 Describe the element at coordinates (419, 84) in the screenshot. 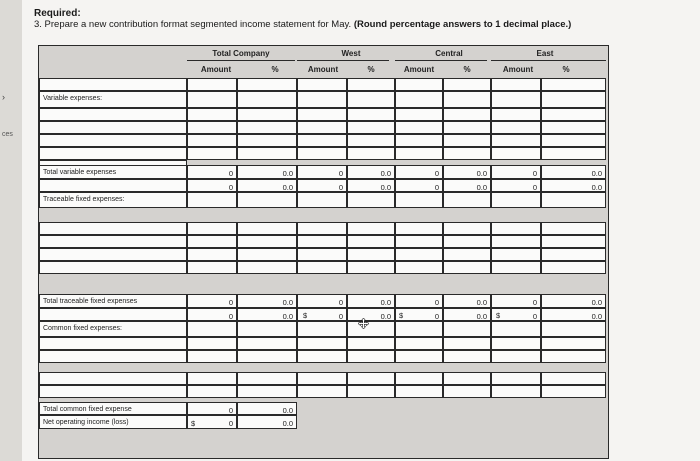

I see `header-central-amount-cell` at that location.